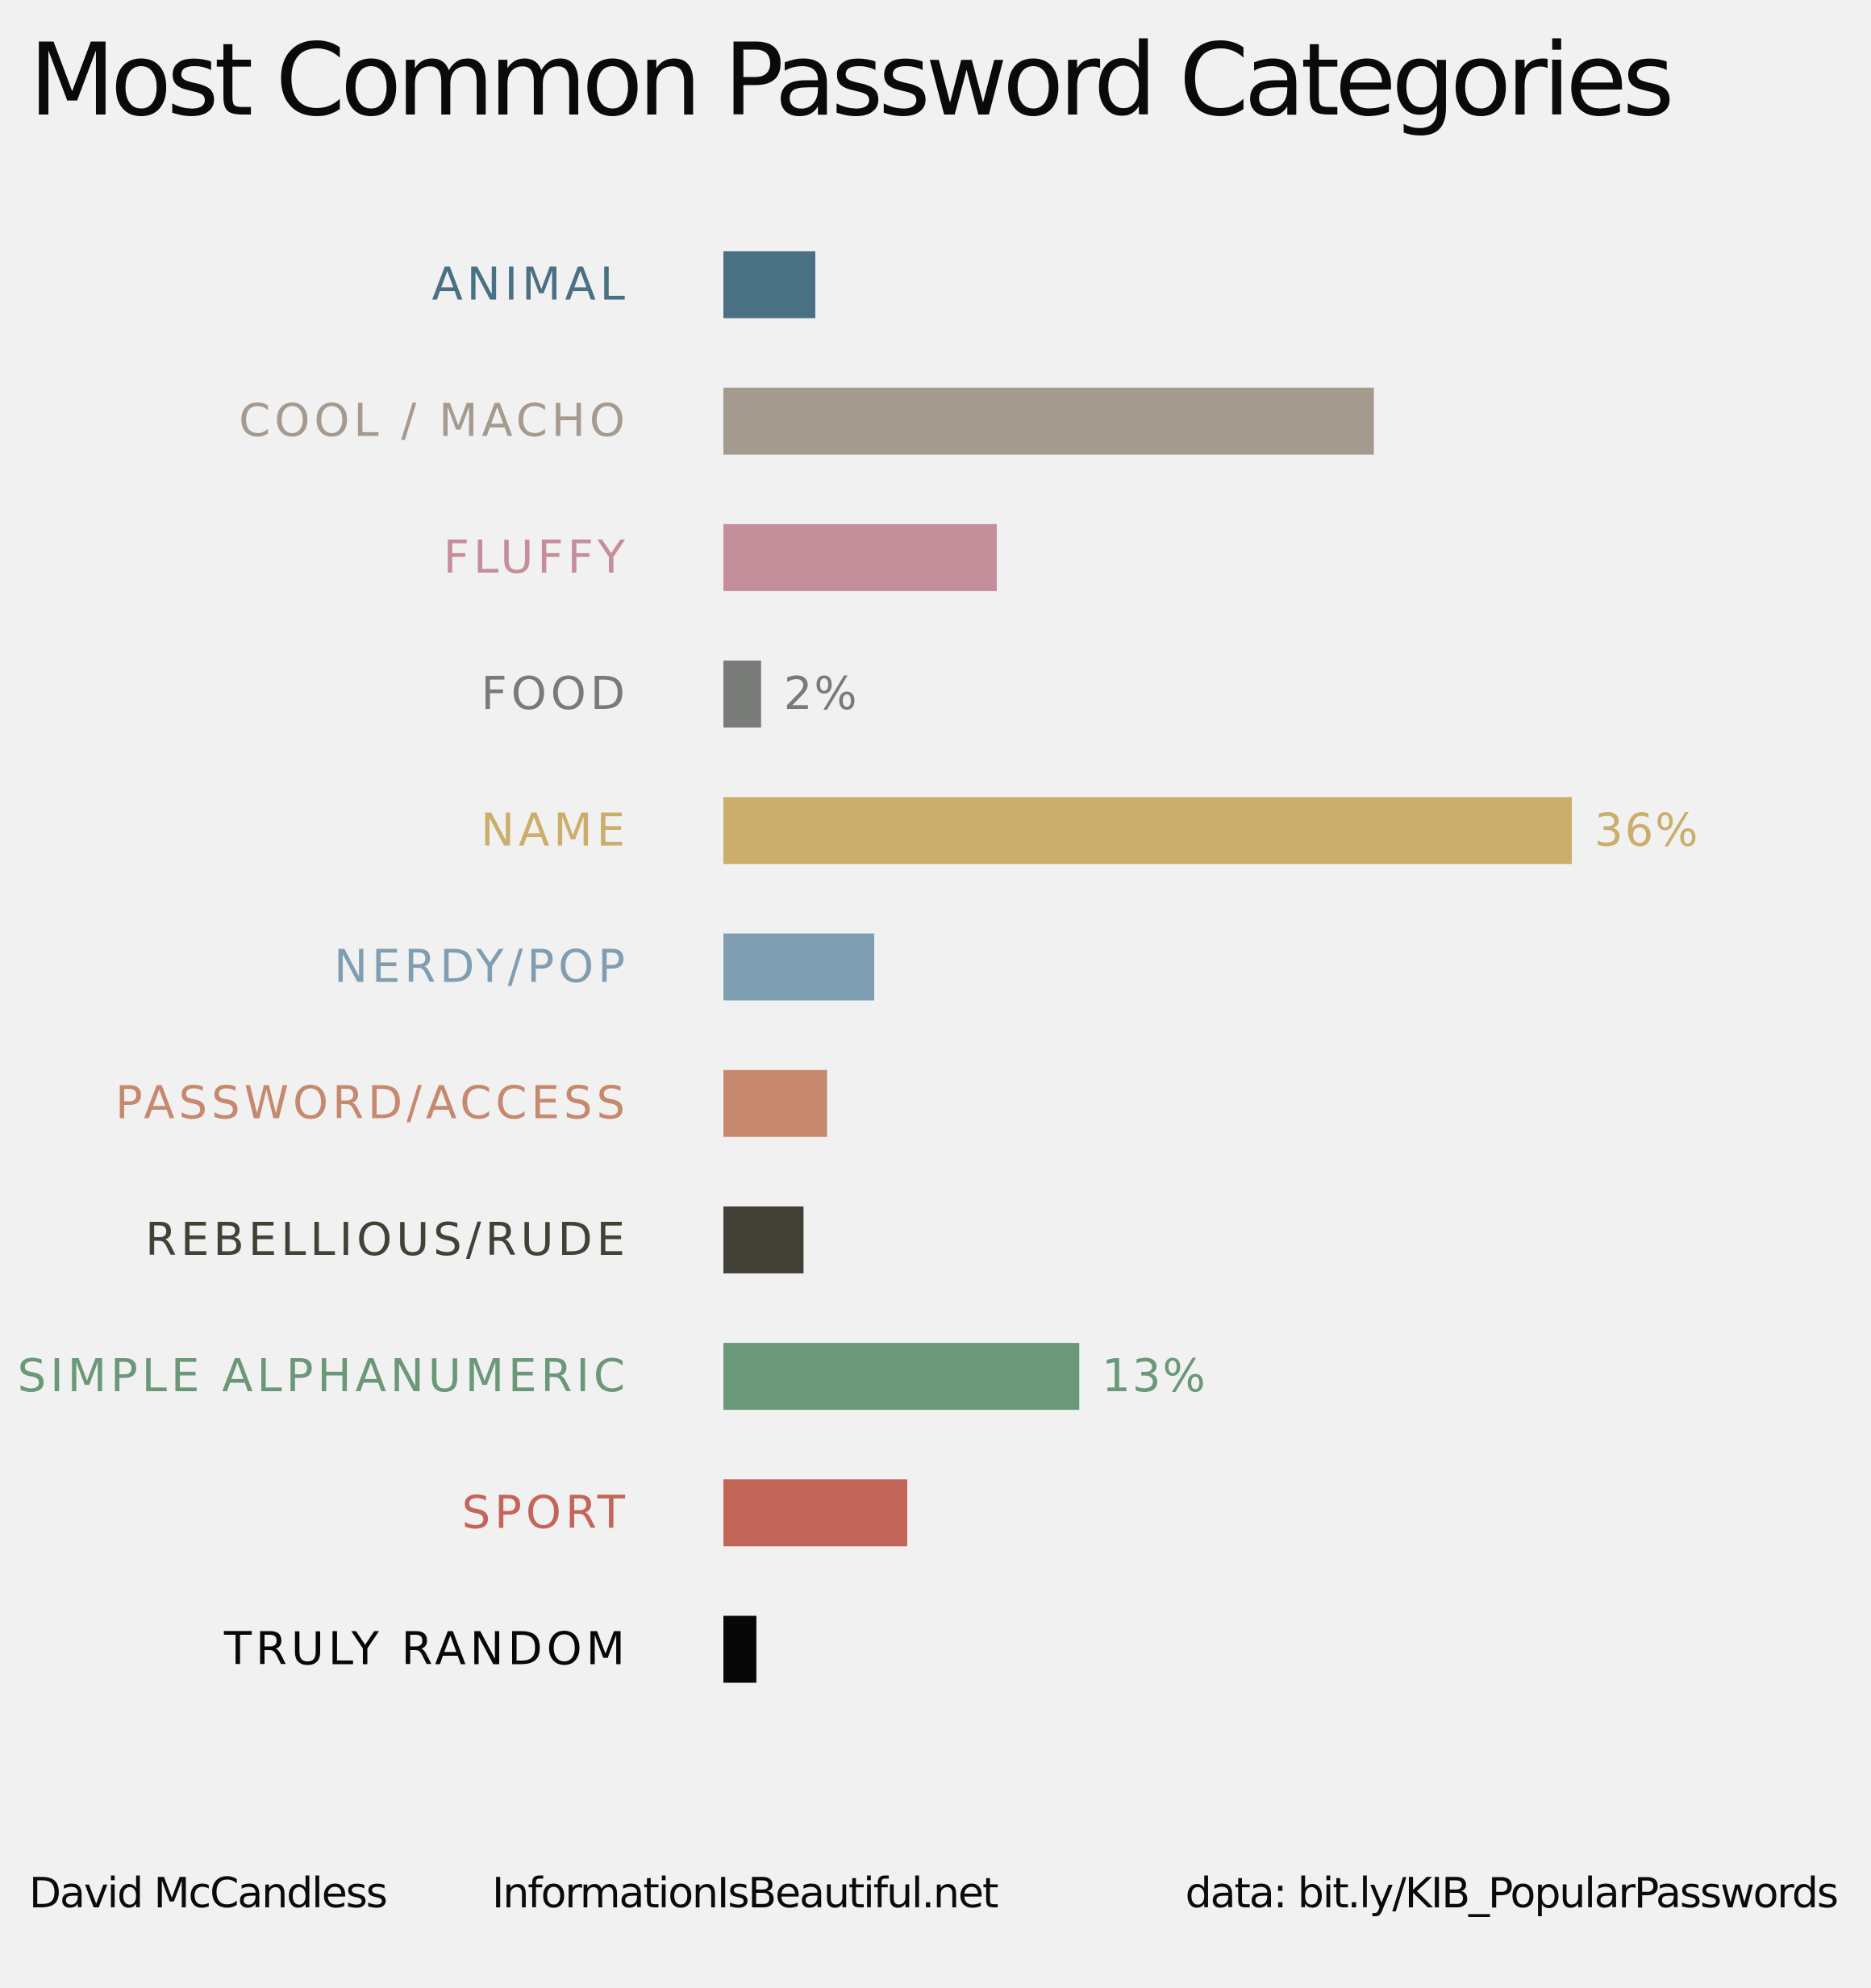  Describe the element at coordinates (434, 422) in the screenshot. I see `category-label-cool-macho: COOL / MACHO` at that location.